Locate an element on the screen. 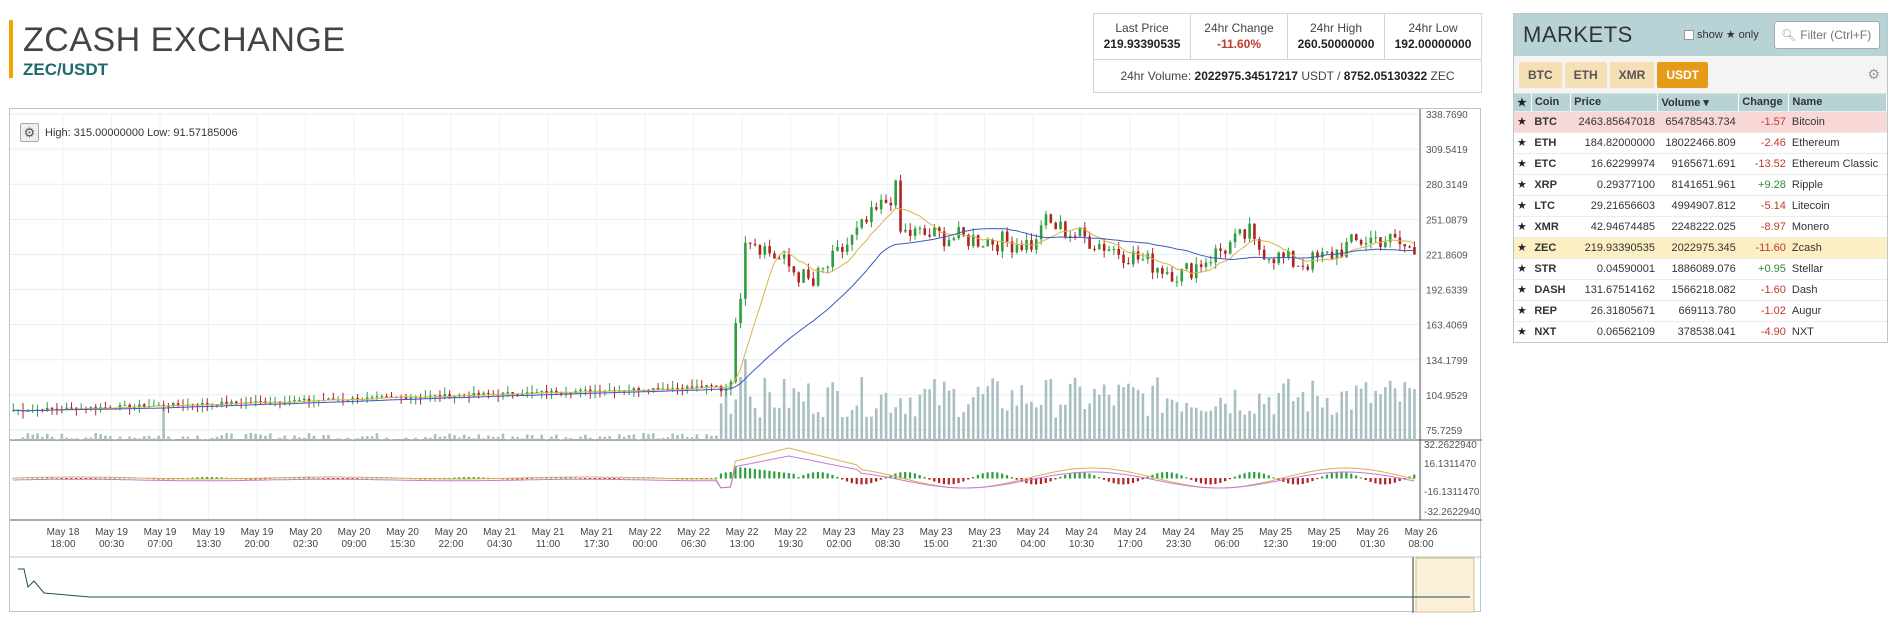 This screenshot has height=623, width=1893. col-name: Name is located at coordinates (1837, 102).